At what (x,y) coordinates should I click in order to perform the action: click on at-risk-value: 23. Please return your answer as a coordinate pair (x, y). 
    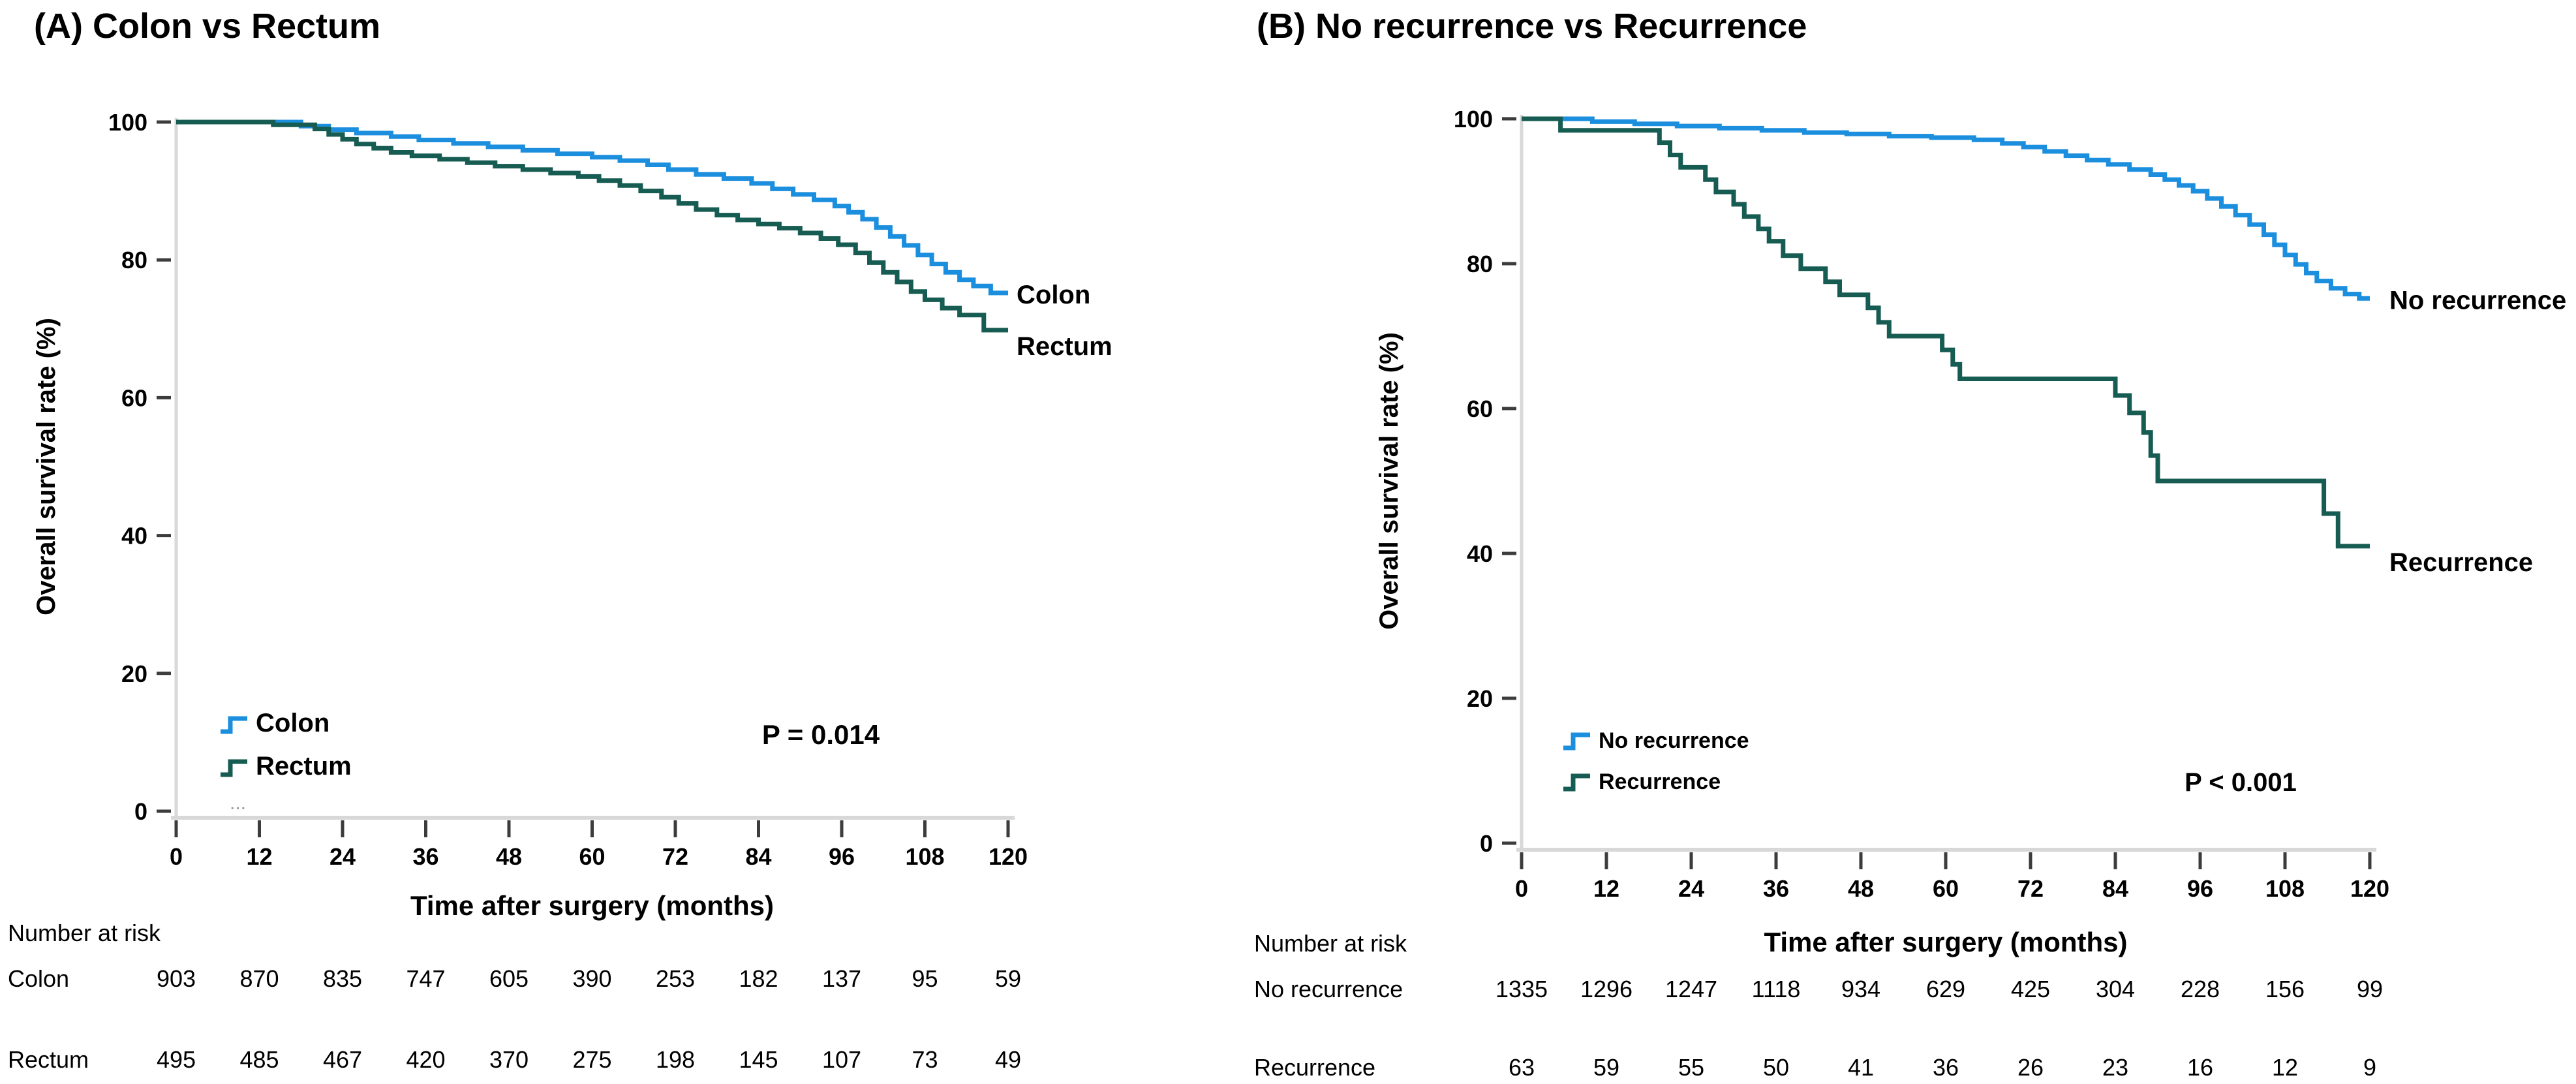
    Looking at the image, I should click on (2115, 1067).